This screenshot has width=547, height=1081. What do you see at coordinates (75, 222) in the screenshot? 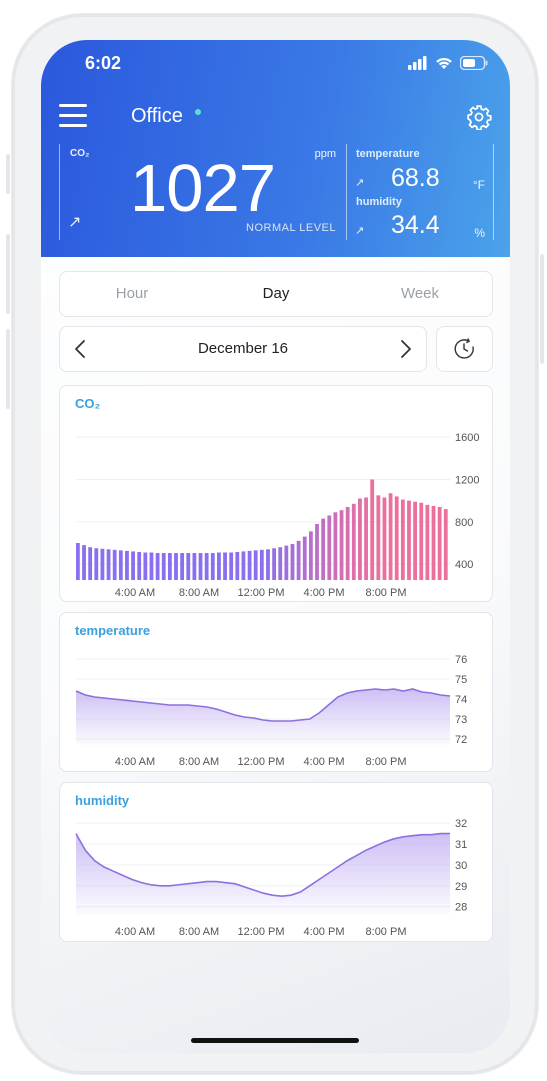
I see `trend-arrow-icon: ↗` at bounding box center [75, 222].